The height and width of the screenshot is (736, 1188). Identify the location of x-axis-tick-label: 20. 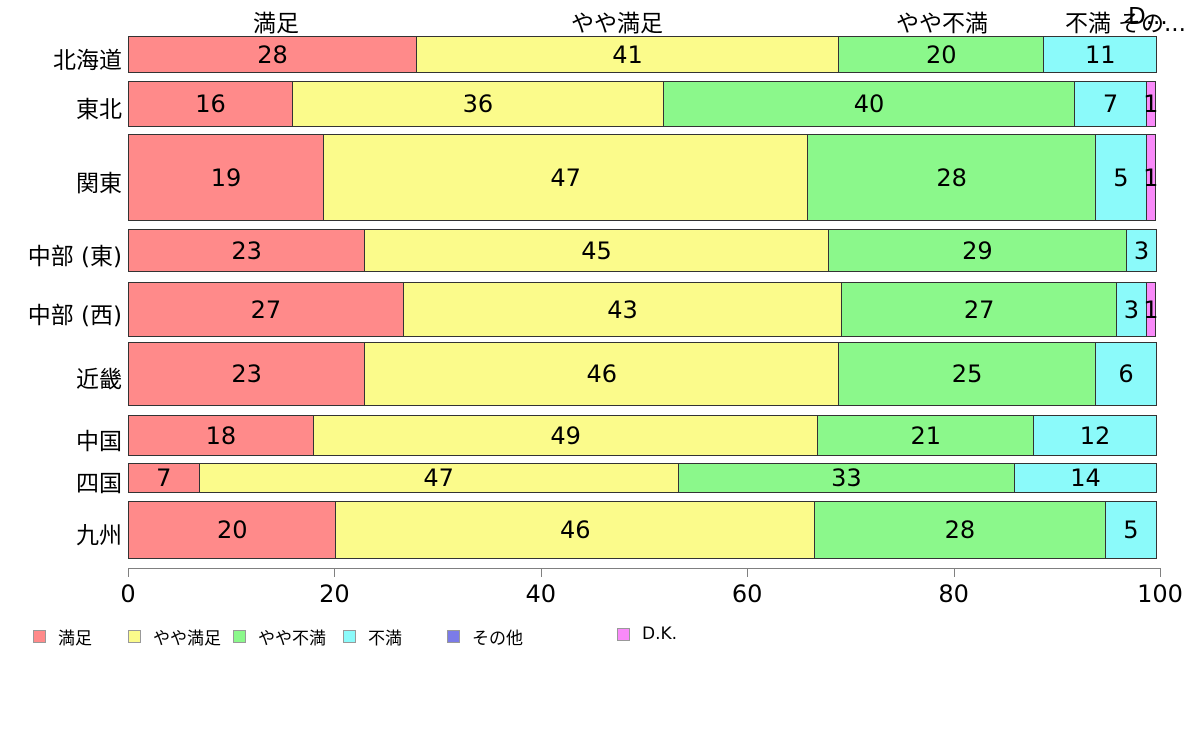
(334, 594).